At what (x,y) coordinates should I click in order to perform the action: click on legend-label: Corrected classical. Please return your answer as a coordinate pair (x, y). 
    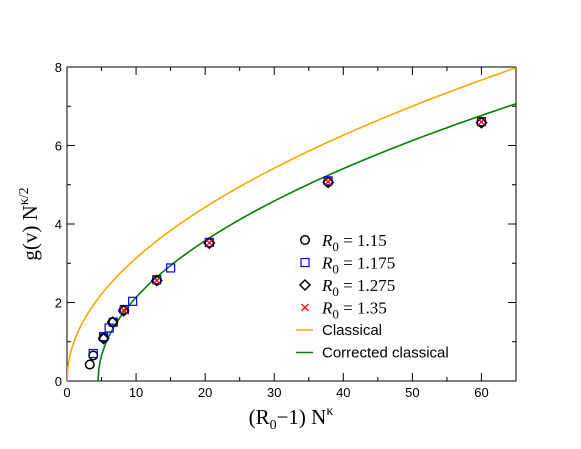
    Looking at the image, I should click on (385, 353).